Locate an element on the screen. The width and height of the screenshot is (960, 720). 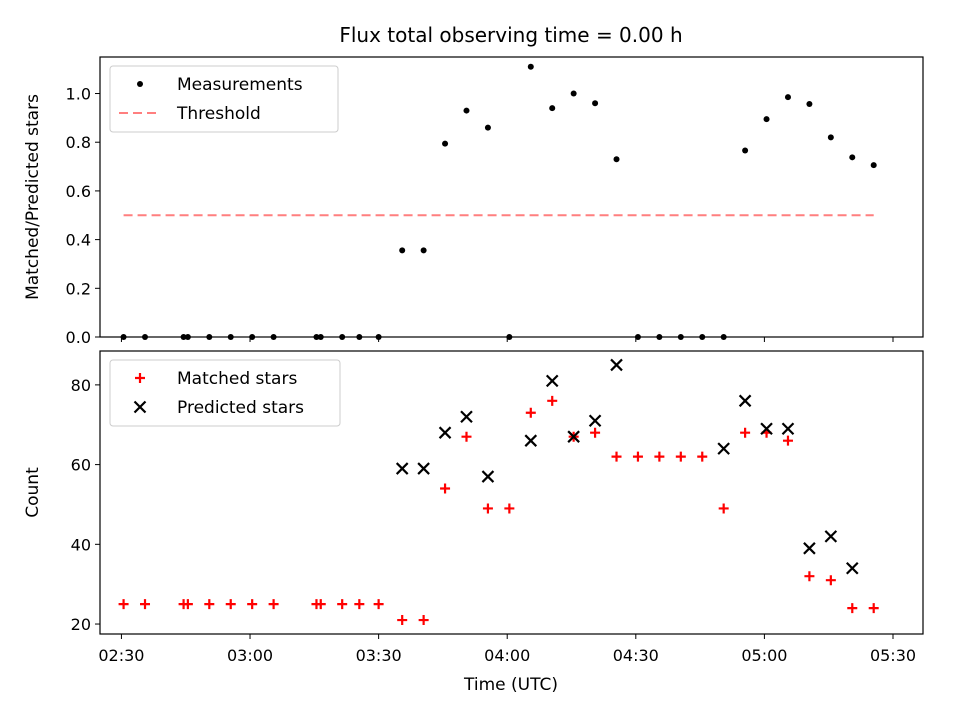
panel-0-y-tick-label: 0.0 is located at coordinates (78, 337).